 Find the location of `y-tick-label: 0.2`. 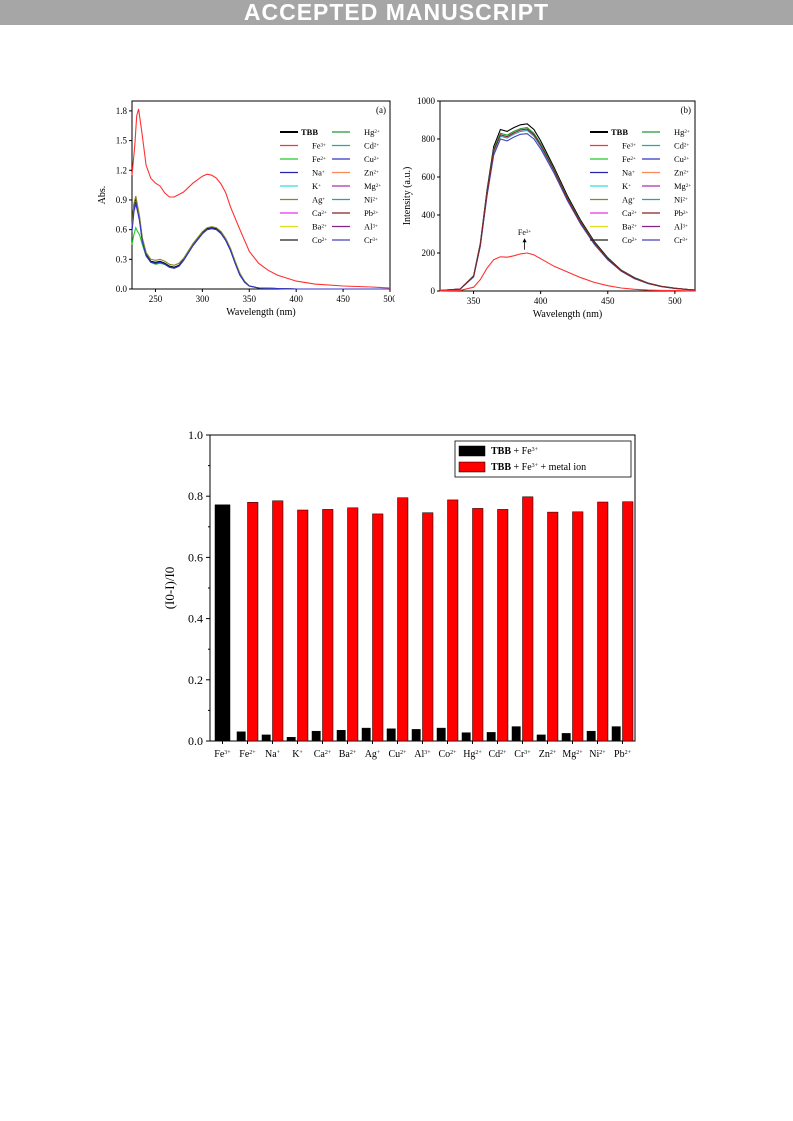

y-tick-label: 0.2 is located at coordinates (195, 680).